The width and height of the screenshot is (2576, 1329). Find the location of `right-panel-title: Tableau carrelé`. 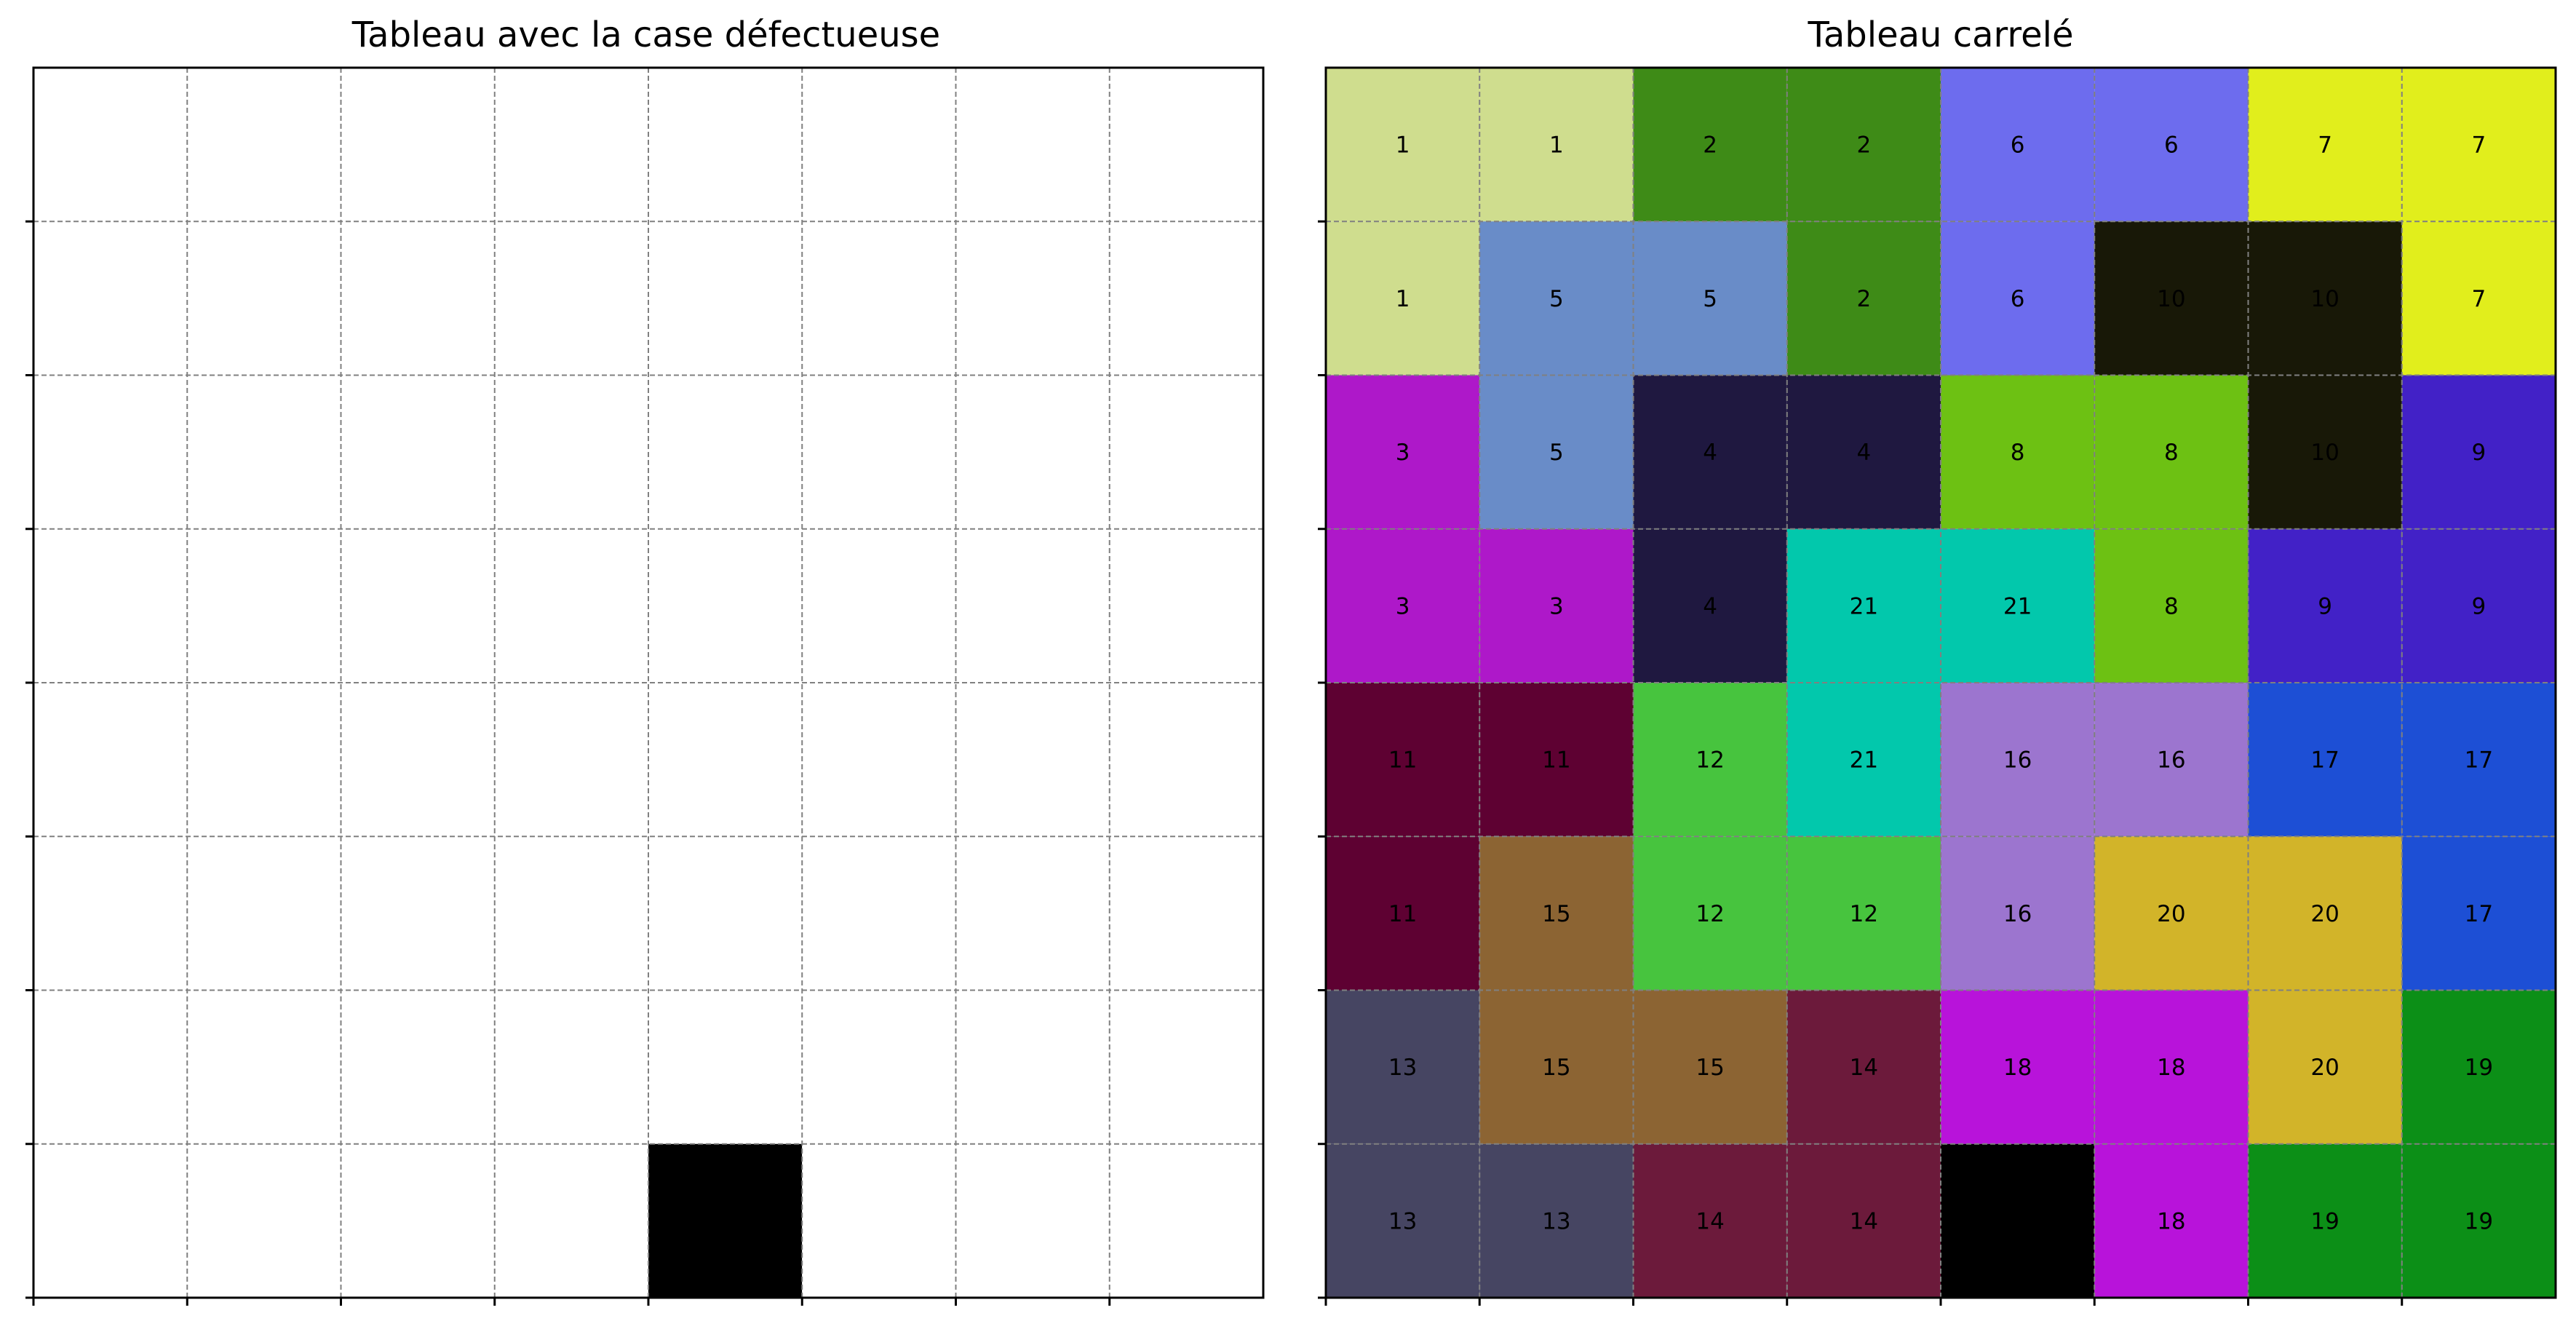

right-panel-title: Tableau carrelé is located at coordinates (1941, 35).